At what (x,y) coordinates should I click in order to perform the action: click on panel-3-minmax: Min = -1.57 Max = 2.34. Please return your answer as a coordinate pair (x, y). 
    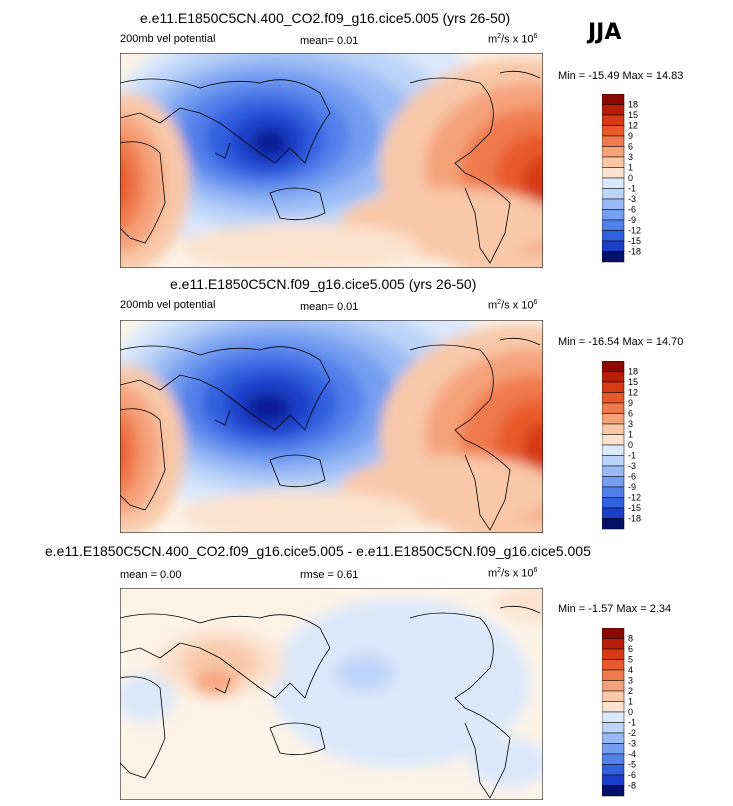
    Looking at the image, I should click on (615, 609).